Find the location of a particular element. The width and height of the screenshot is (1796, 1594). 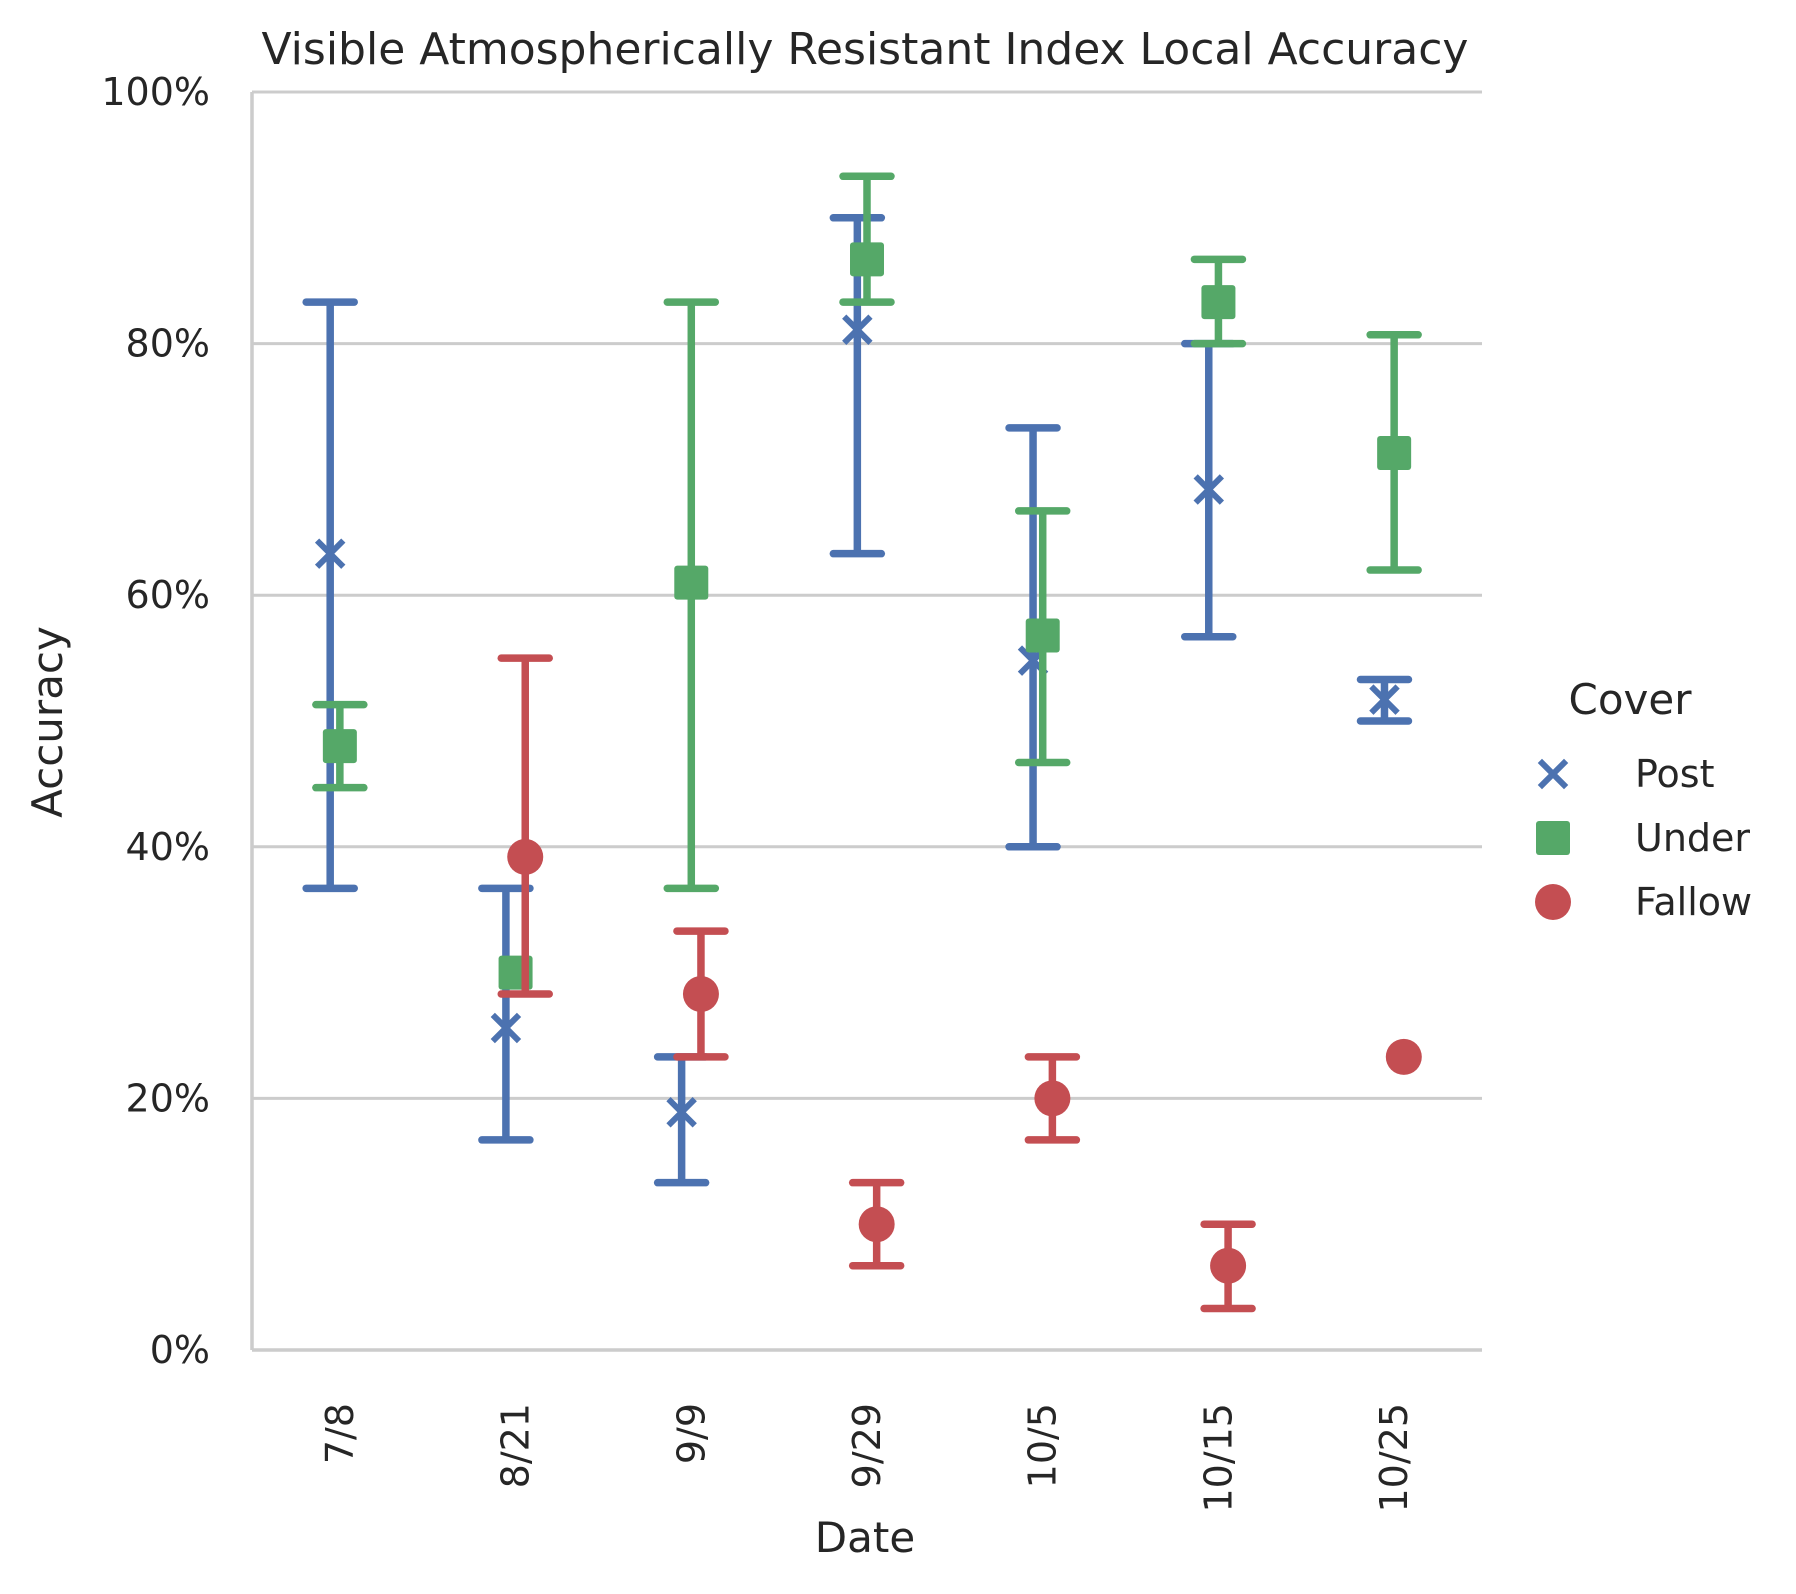

legend-label-under: Under is located at coordinates (1692, 838).